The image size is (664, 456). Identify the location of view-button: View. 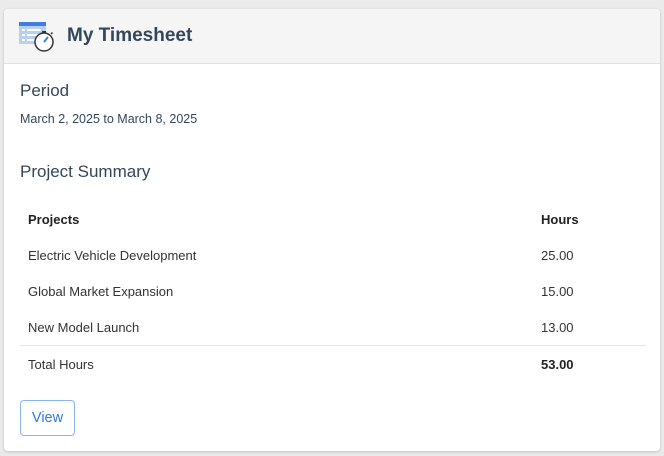
(47, 418).